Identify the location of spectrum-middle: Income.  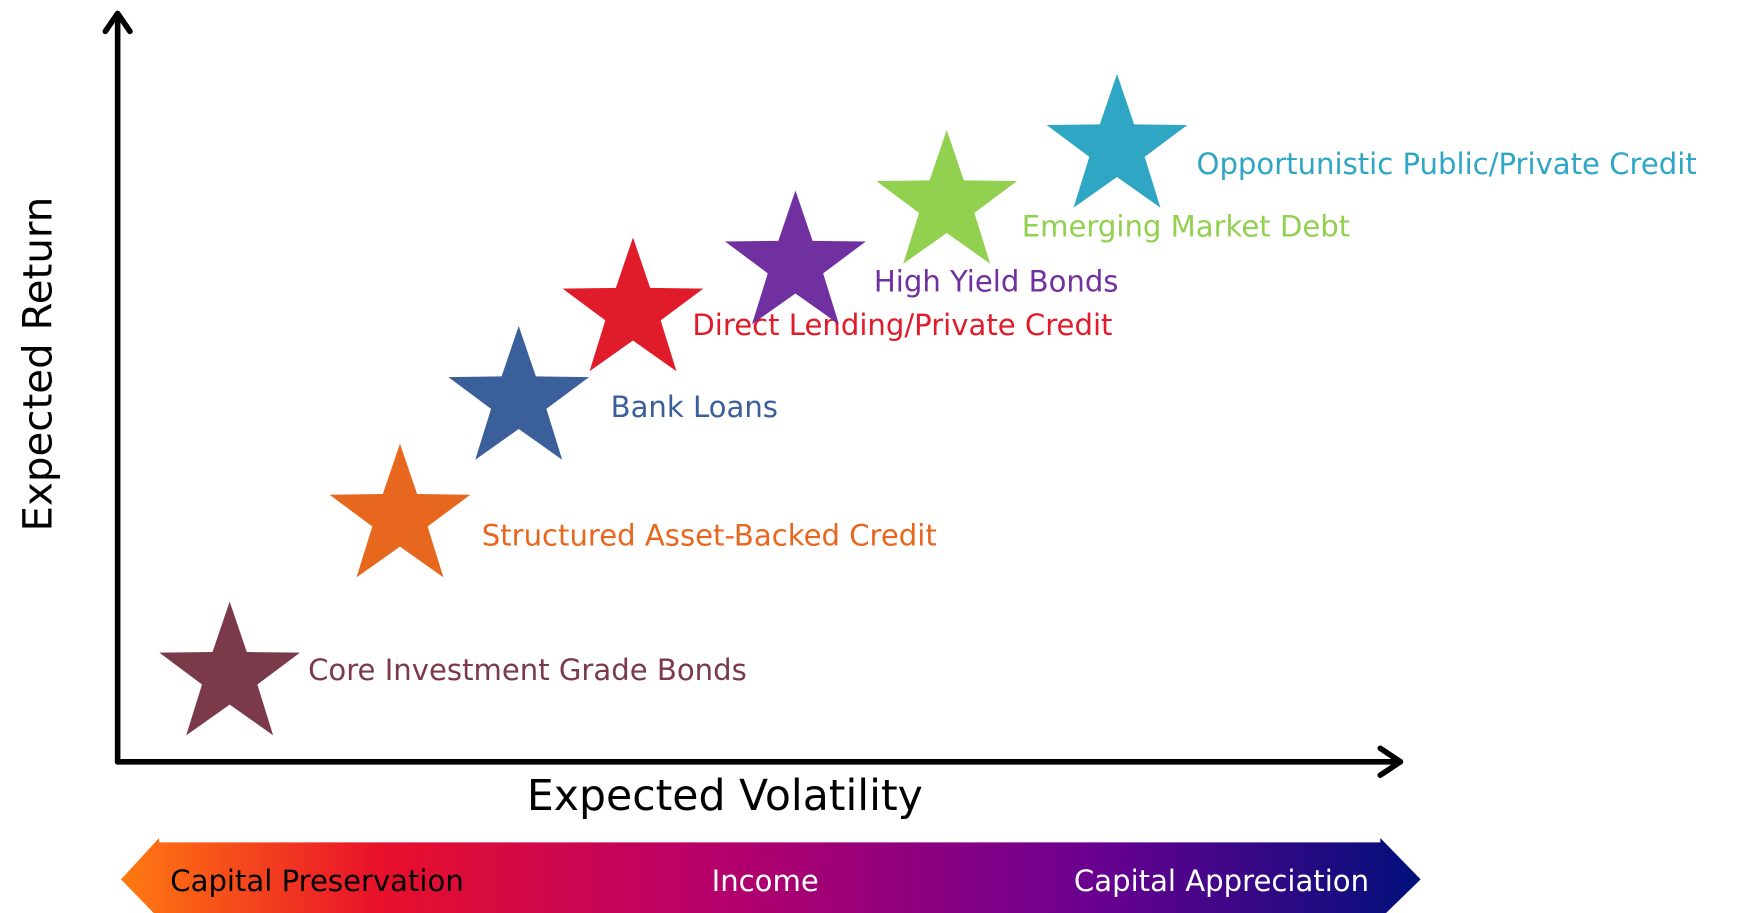
(765, 881).